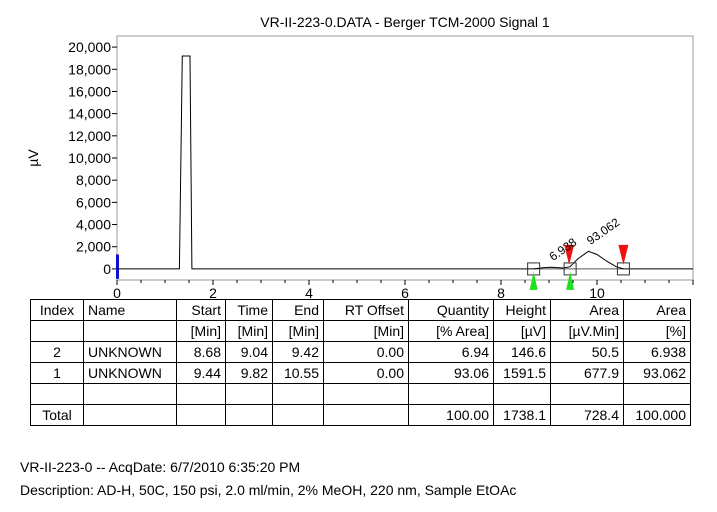  I want to click on x-tick-label: 10, so click(597, 292).